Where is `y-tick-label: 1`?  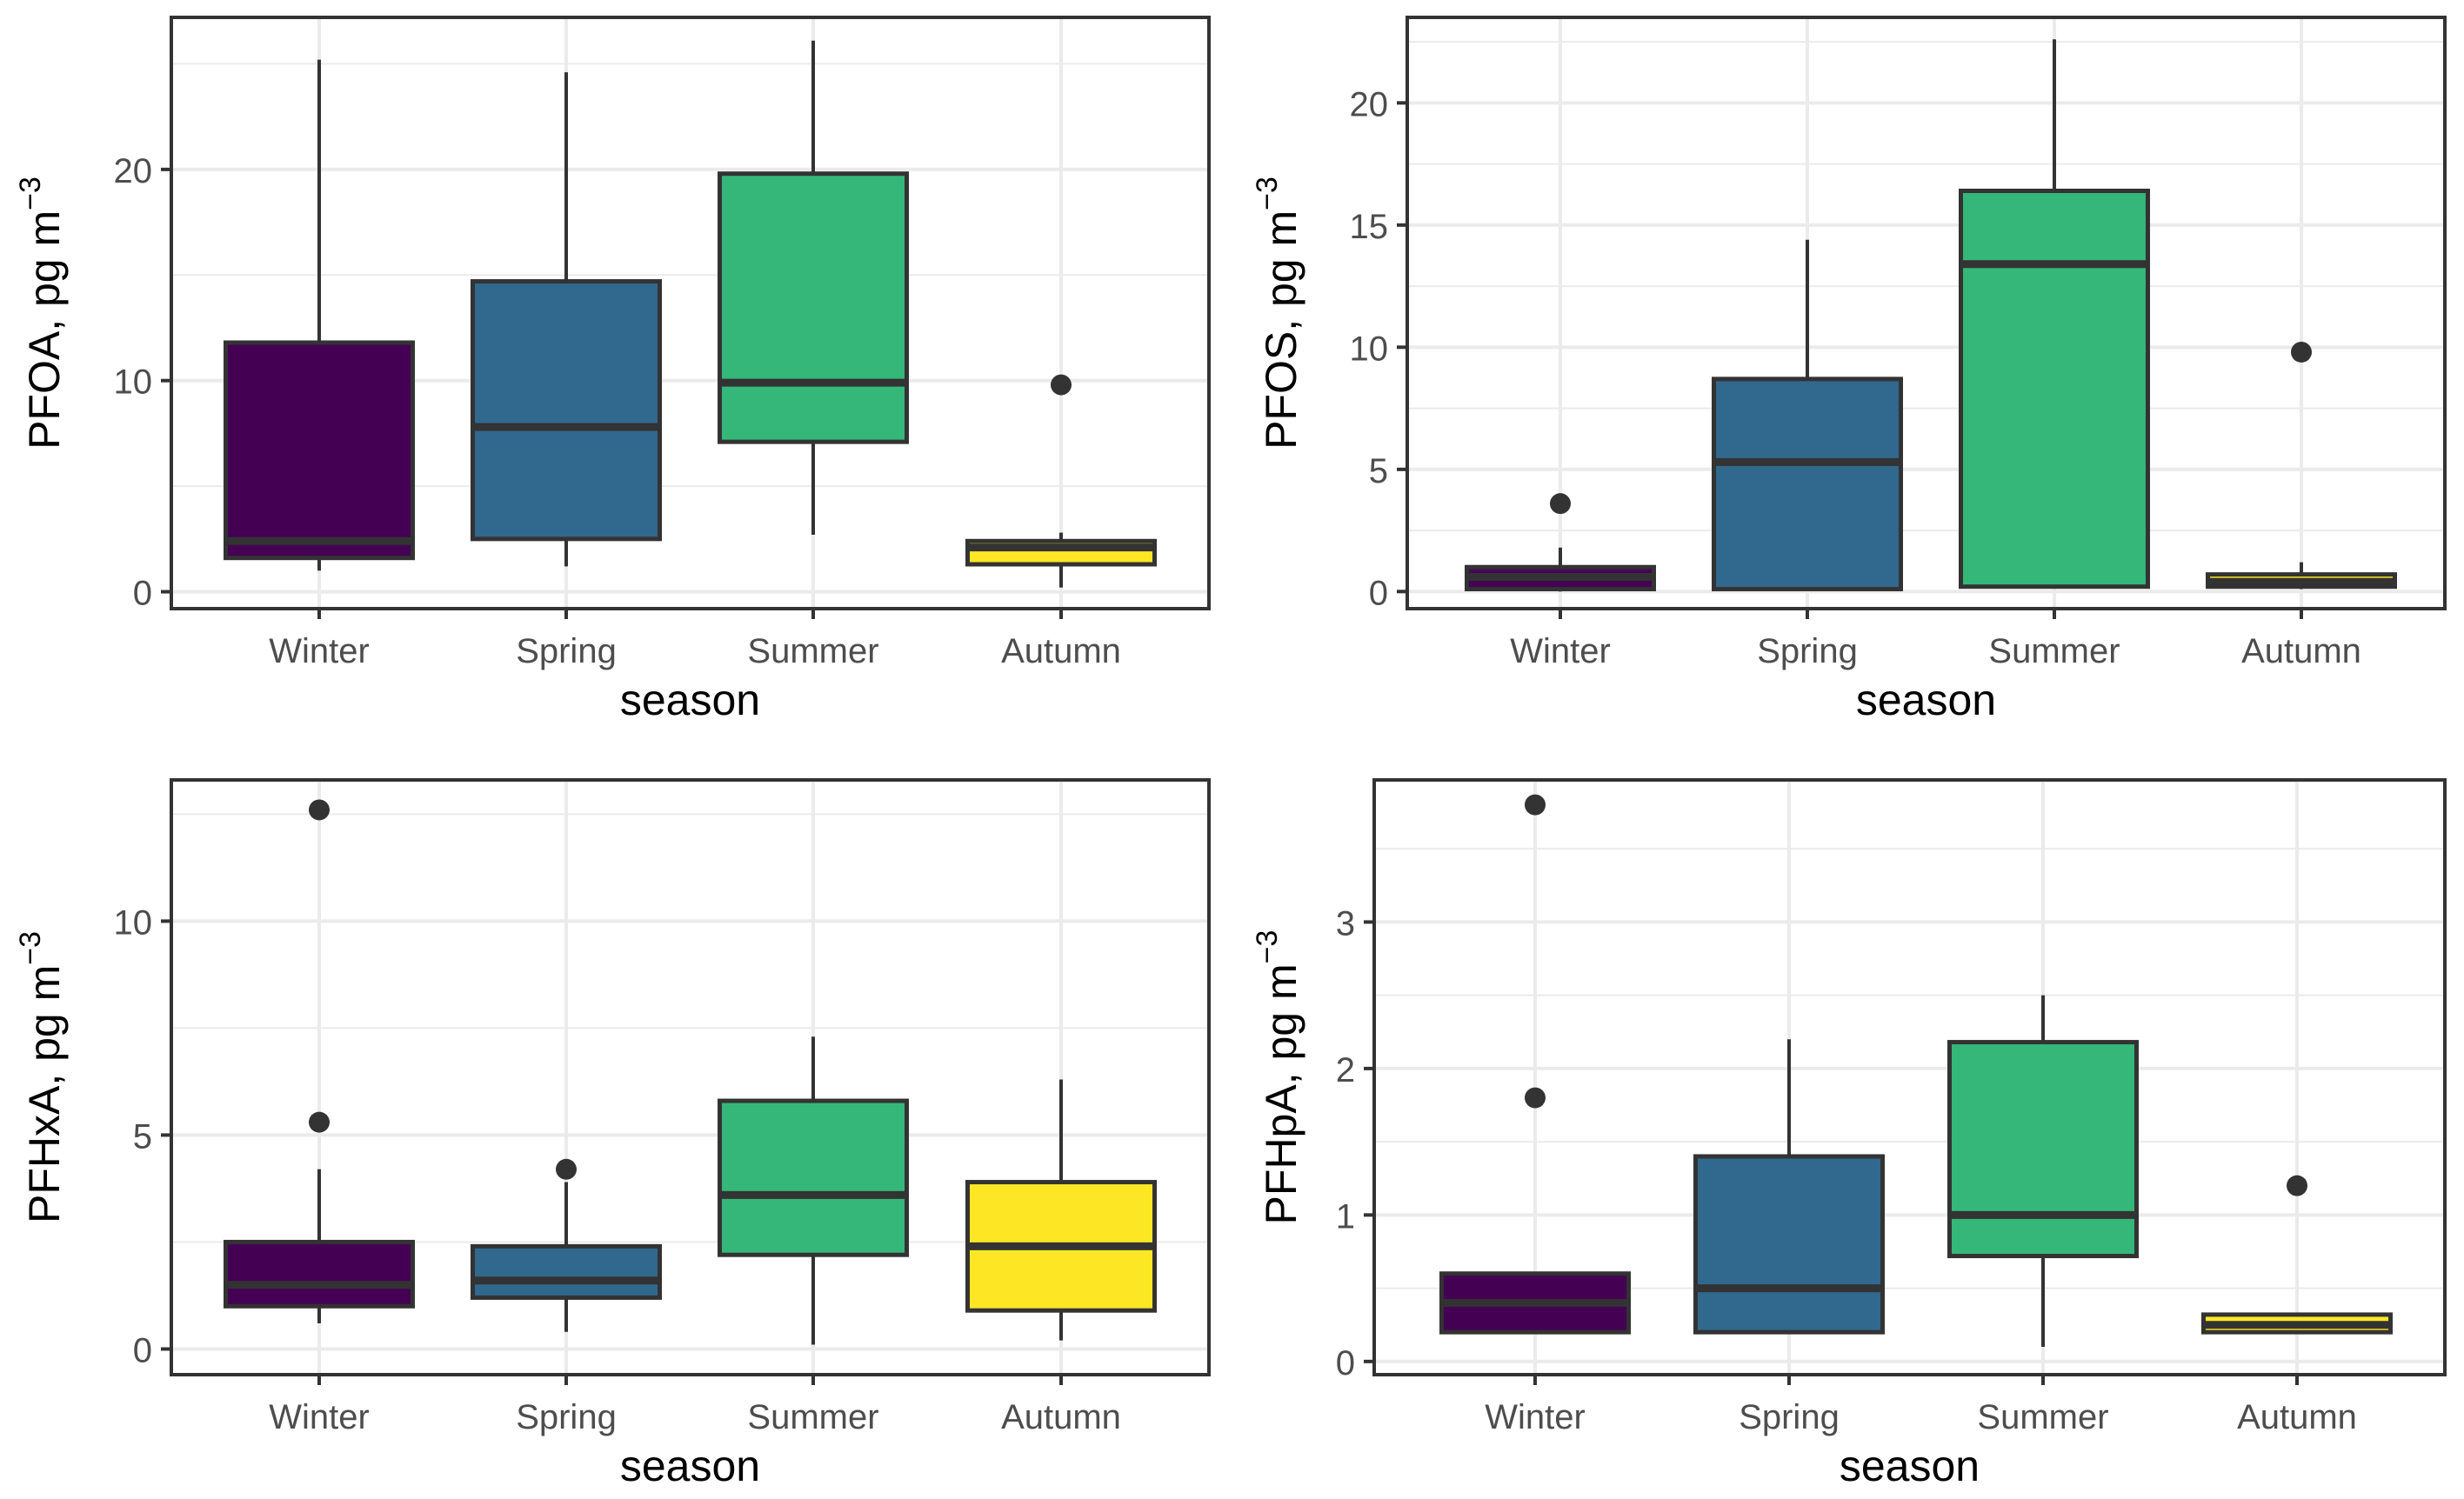 y-tick-label: 1 is located at coordinates (1345, 1216).